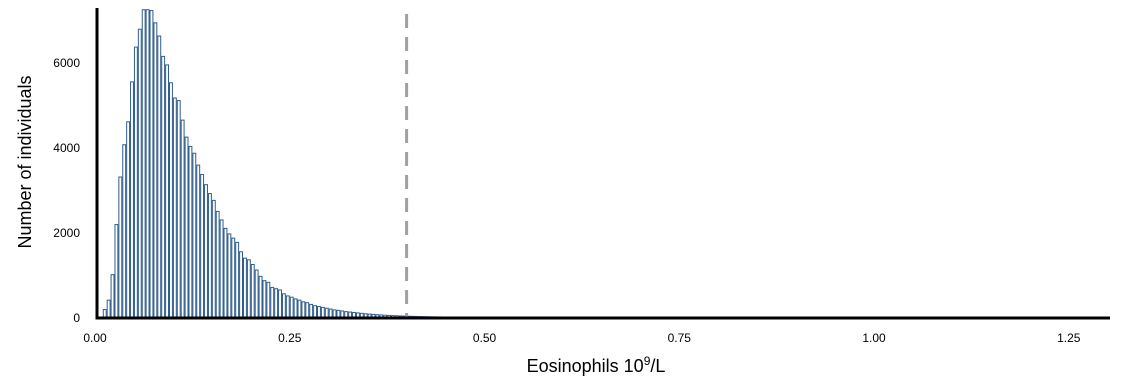  Describe the element at coordinates (585, 366) in the screenshot. I see `x-axis-title-main: Eosinophils 10` at that location.